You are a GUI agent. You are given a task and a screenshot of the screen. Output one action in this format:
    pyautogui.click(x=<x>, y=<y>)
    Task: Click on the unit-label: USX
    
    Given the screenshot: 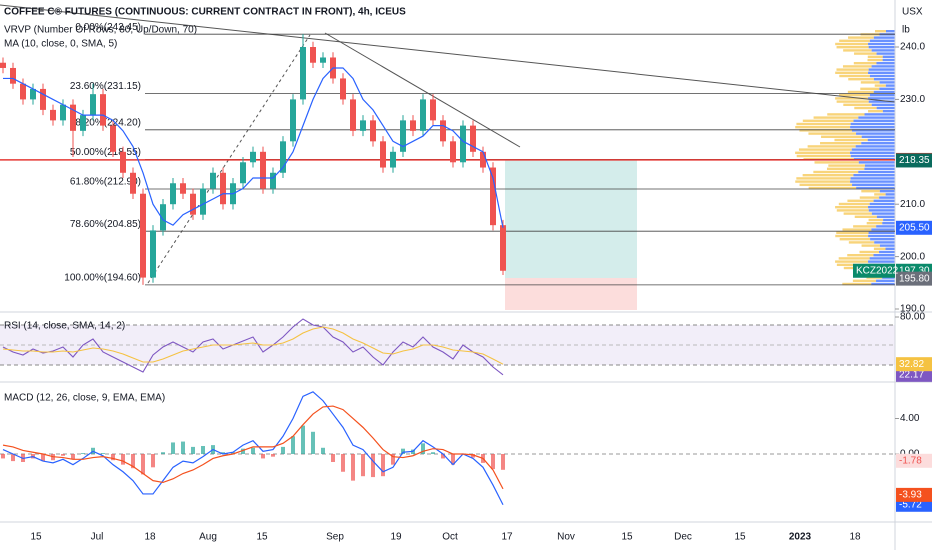 What is the action you would take?
    pyautogui.click(x=912, y=12)
    